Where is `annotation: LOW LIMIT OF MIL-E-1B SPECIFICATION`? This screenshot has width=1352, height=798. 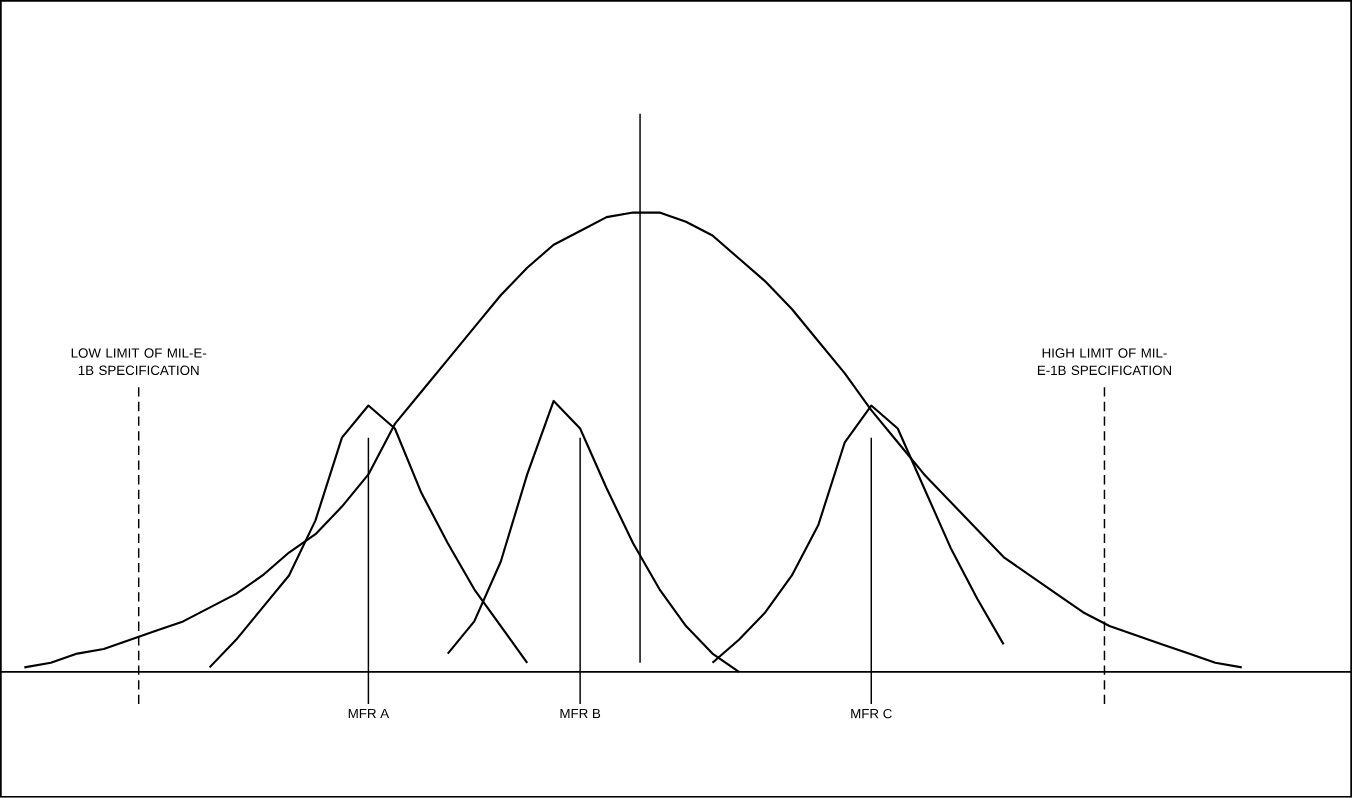
annotation: LOW LIMIT OF MIL-E-1B SPECIFICATION is located at coordinates (139, 362).